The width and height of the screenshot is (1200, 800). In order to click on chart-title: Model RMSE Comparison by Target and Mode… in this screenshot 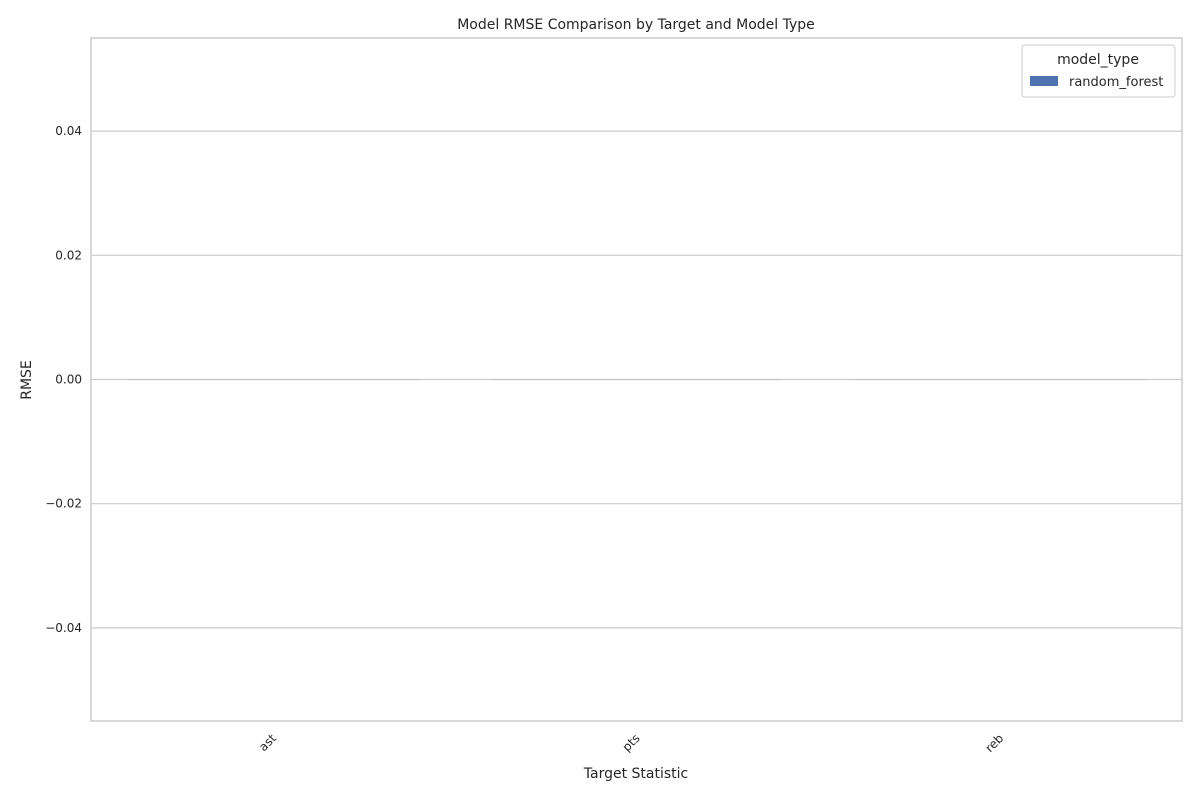, I will do `click(636, 25)`.